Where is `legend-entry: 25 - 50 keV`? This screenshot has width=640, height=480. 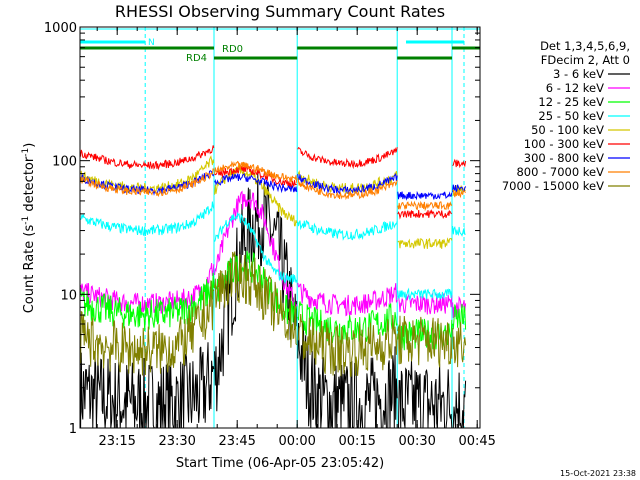 legend-entry: 25 - 50 keV is located at coordinates (571, 116).